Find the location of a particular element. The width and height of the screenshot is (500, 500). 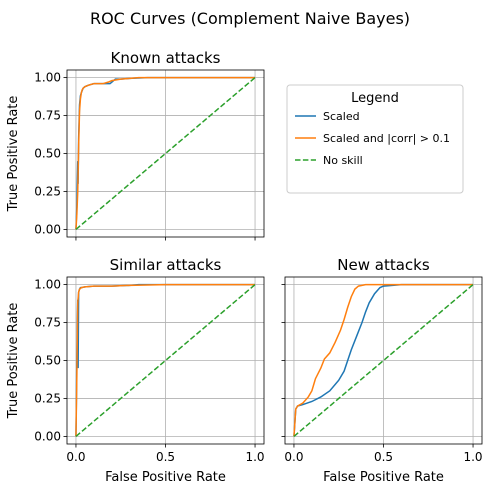

panel-title: Similar attacks is located at coordinates (166, 265).